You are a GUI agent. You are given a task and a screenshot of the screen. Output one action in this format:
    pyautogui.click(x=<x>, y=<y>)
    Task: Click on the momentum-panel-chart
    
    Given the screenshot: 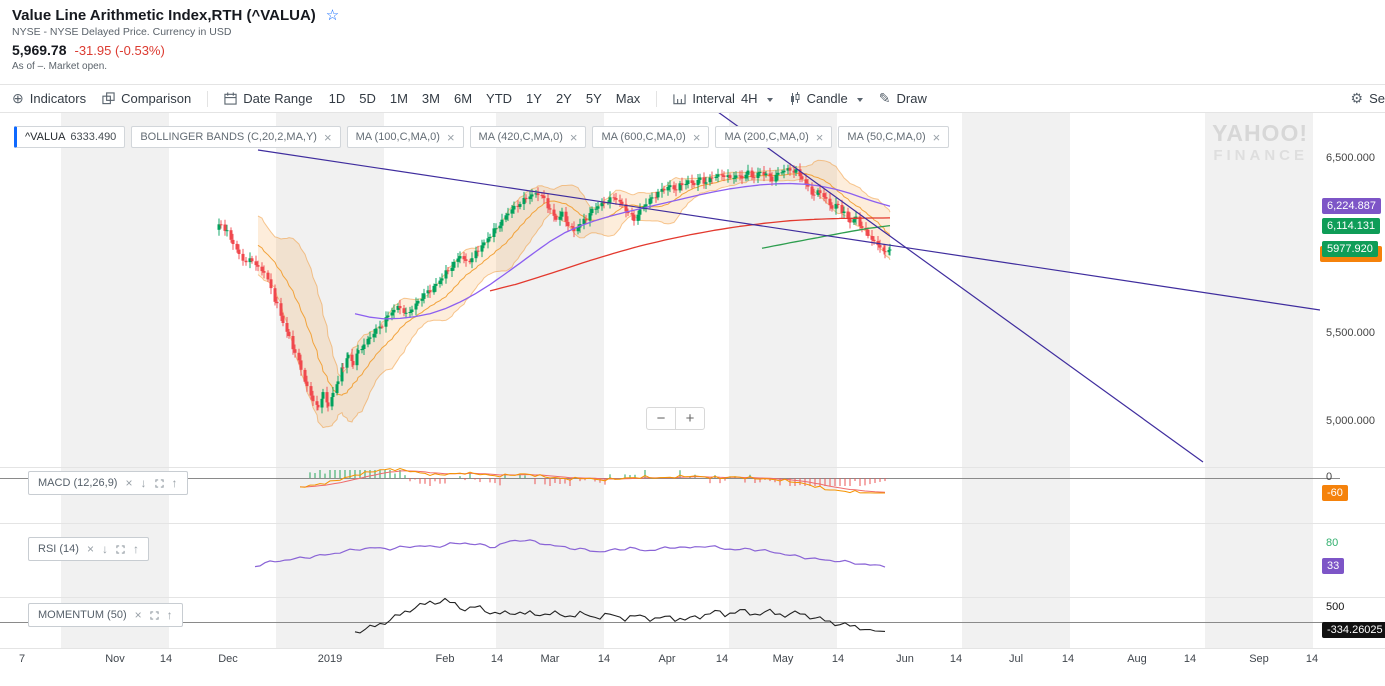 What is the action you would take?
    pyautogui.click(x=660, y=623)
    